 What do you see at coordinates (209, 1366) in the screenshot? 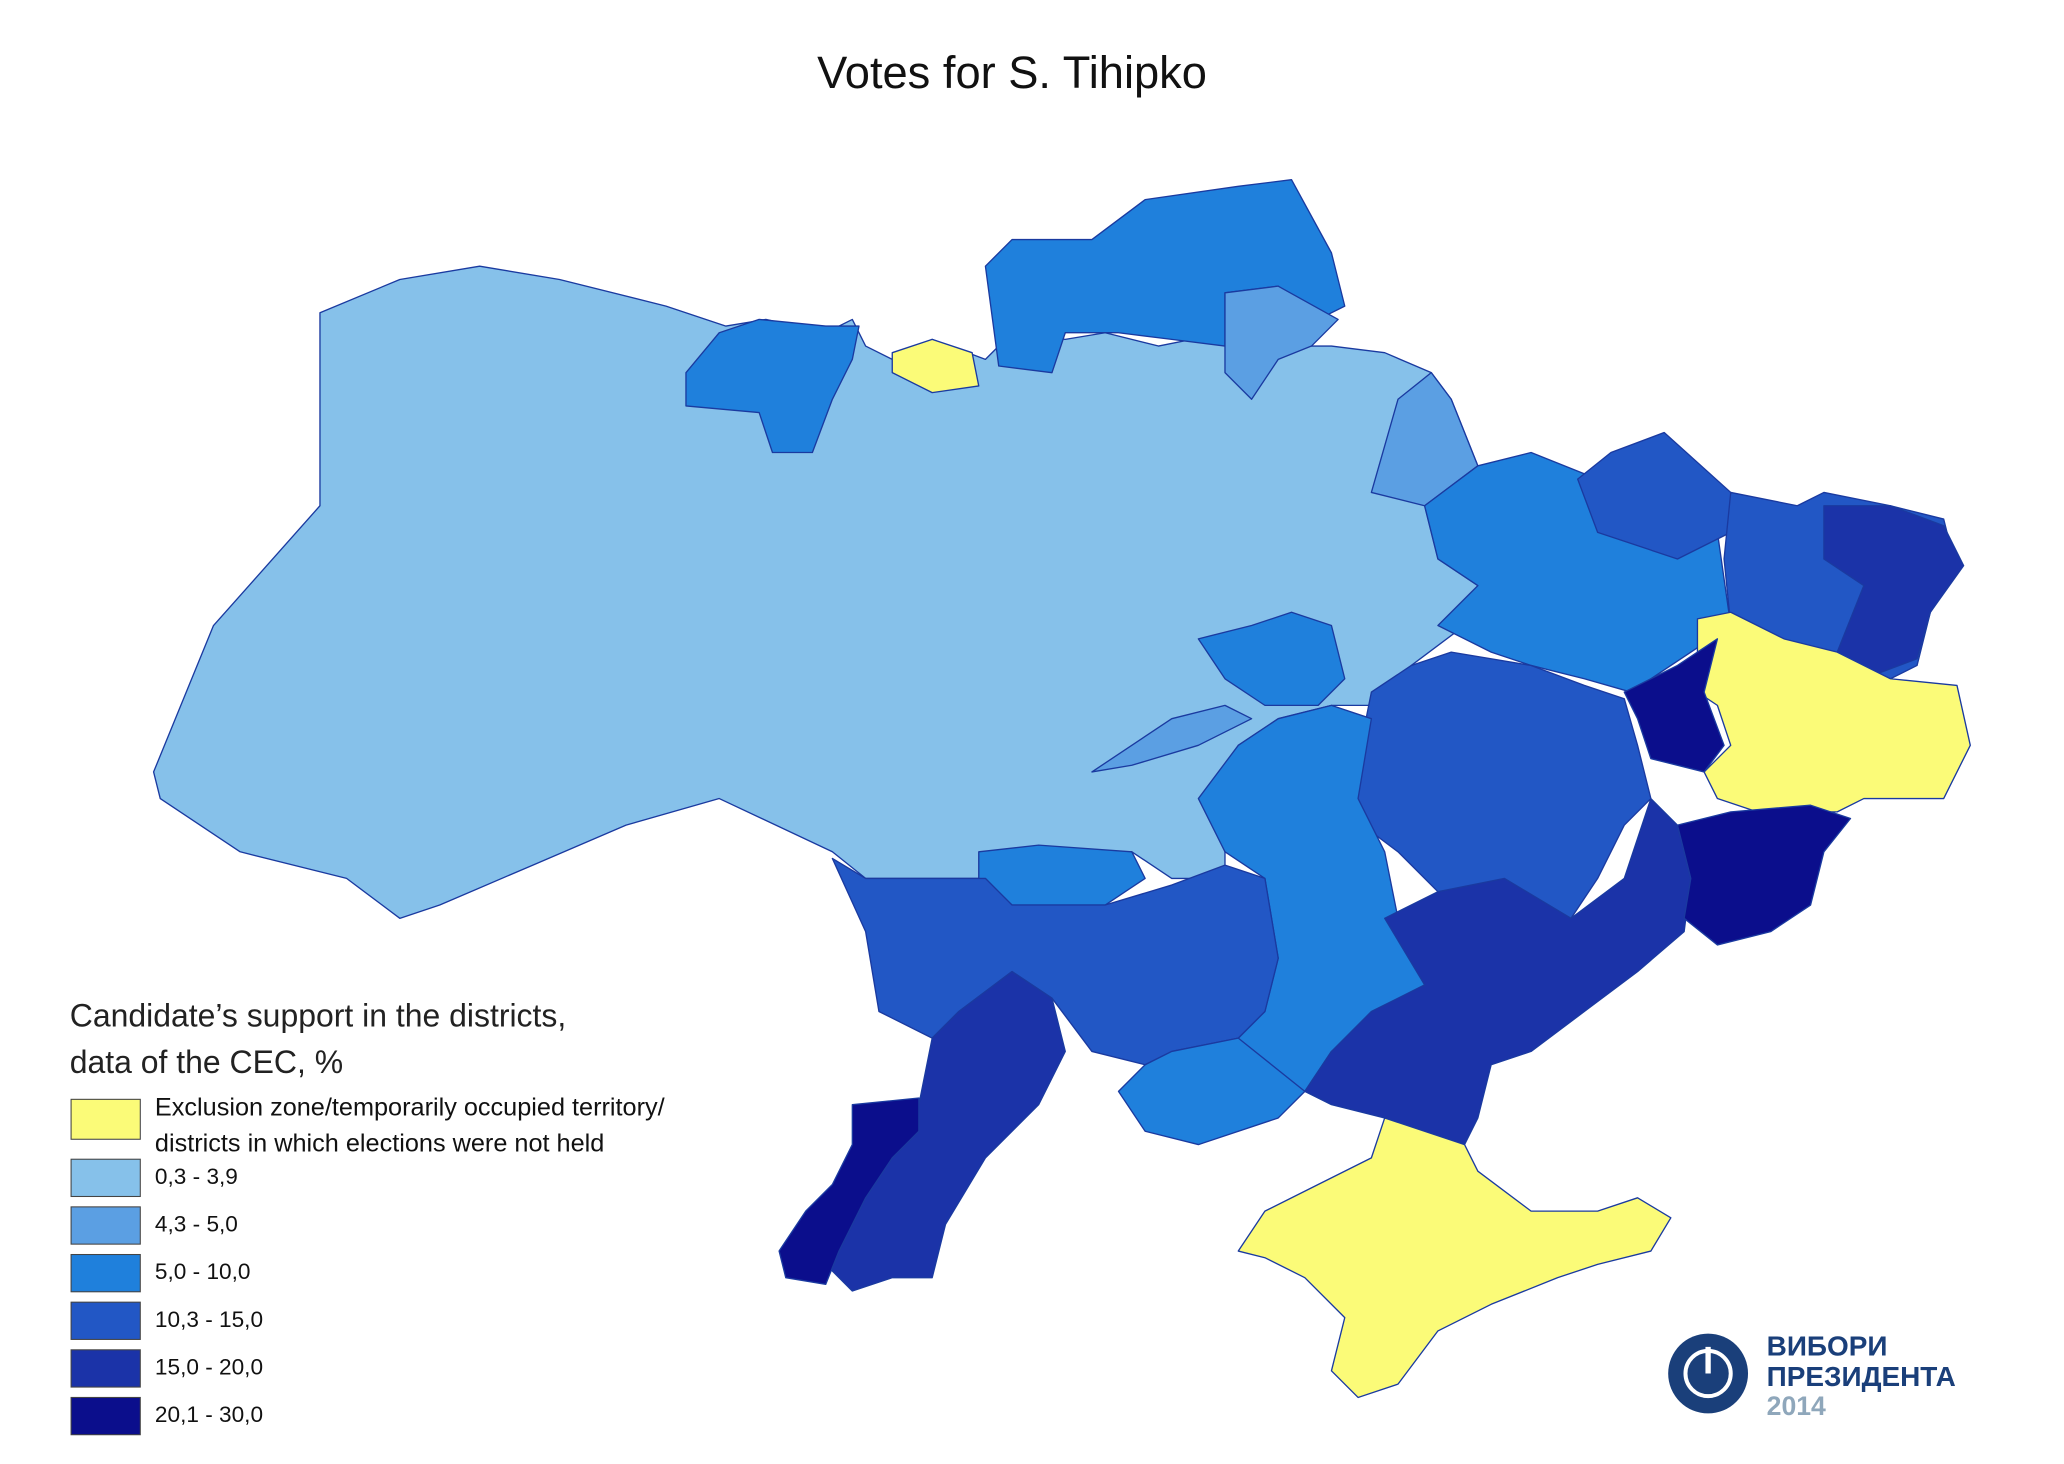
I see `legend-label: 15,0 - 20,0` at bounding box center [209, 1366].